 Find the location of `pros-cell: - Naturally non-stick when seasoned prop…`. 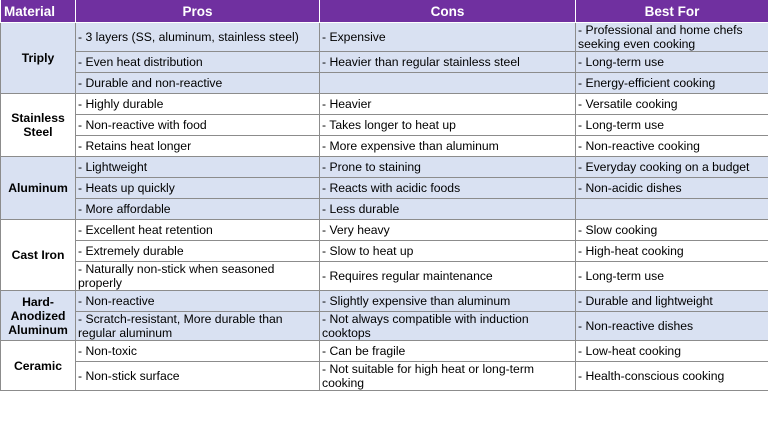

pros-cell: - Naturally non-stick when seasoned prop… is located at coordinates (197, 276).